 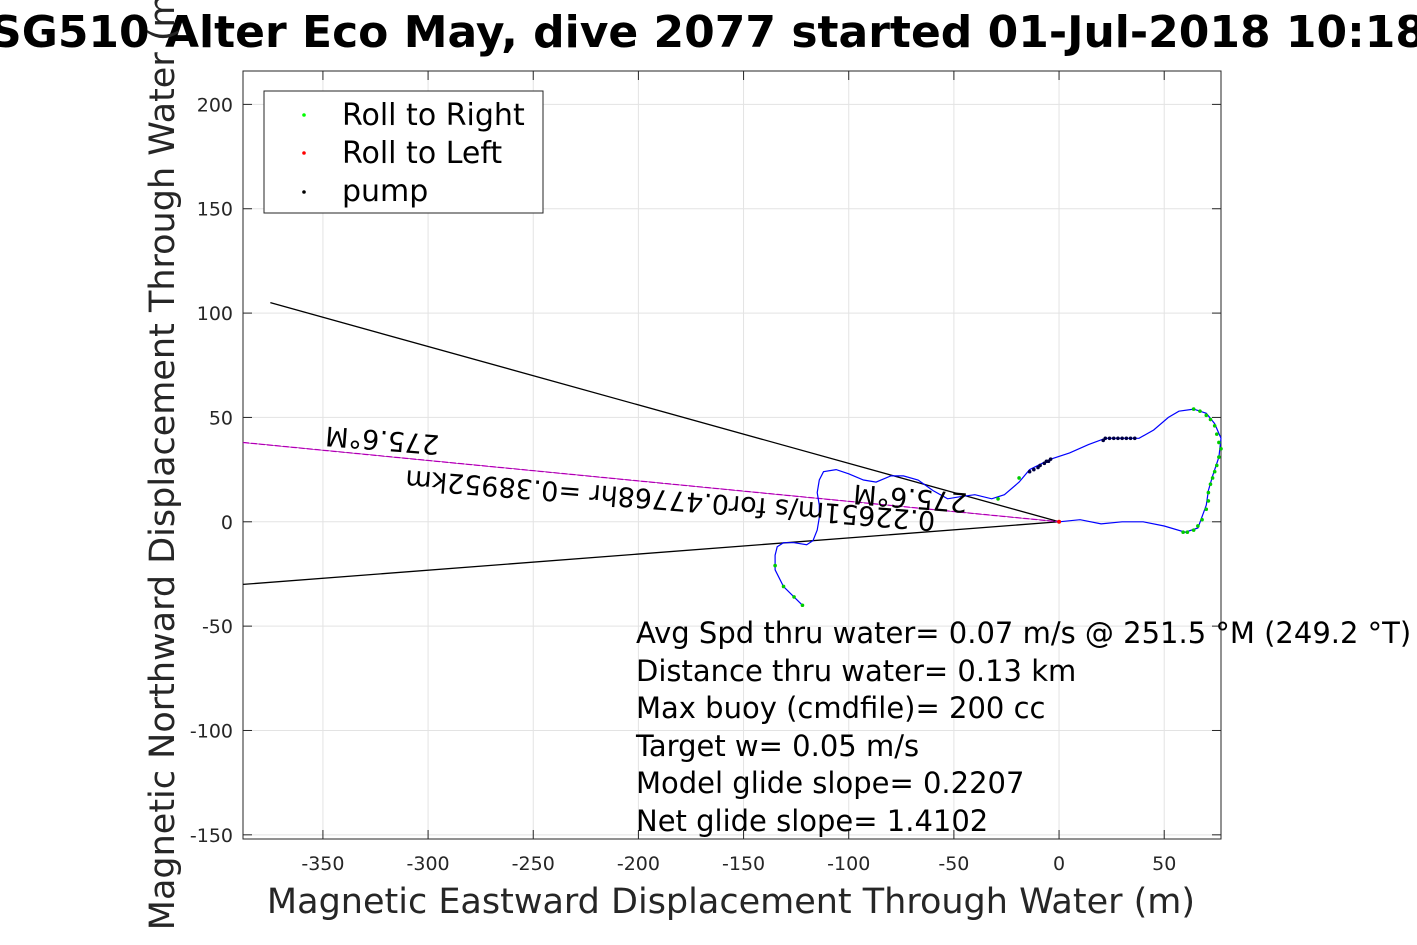 What do you see at coordinates (743, 864) in the screenshot?
I see `x-tick-label: -150` at bounding box center [743, 864].